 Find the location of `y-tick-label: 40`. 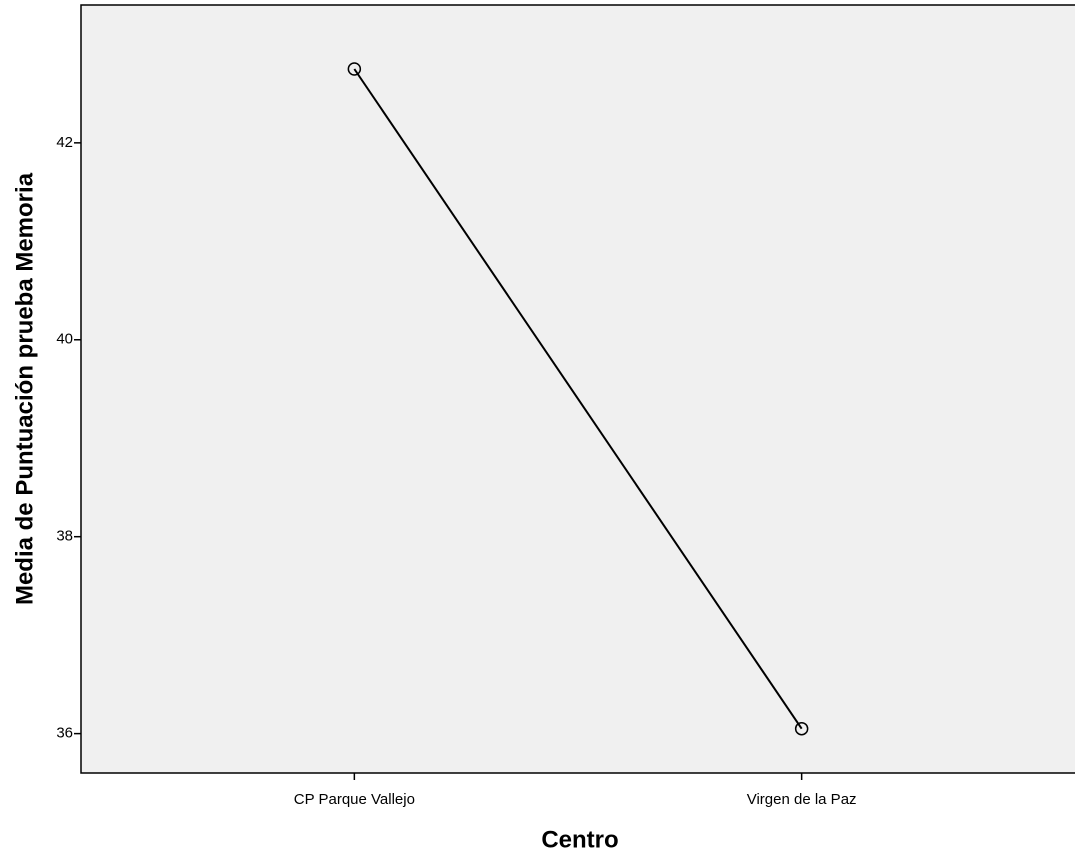

y-tick-label: 40 is located at coordinates (64, 339).